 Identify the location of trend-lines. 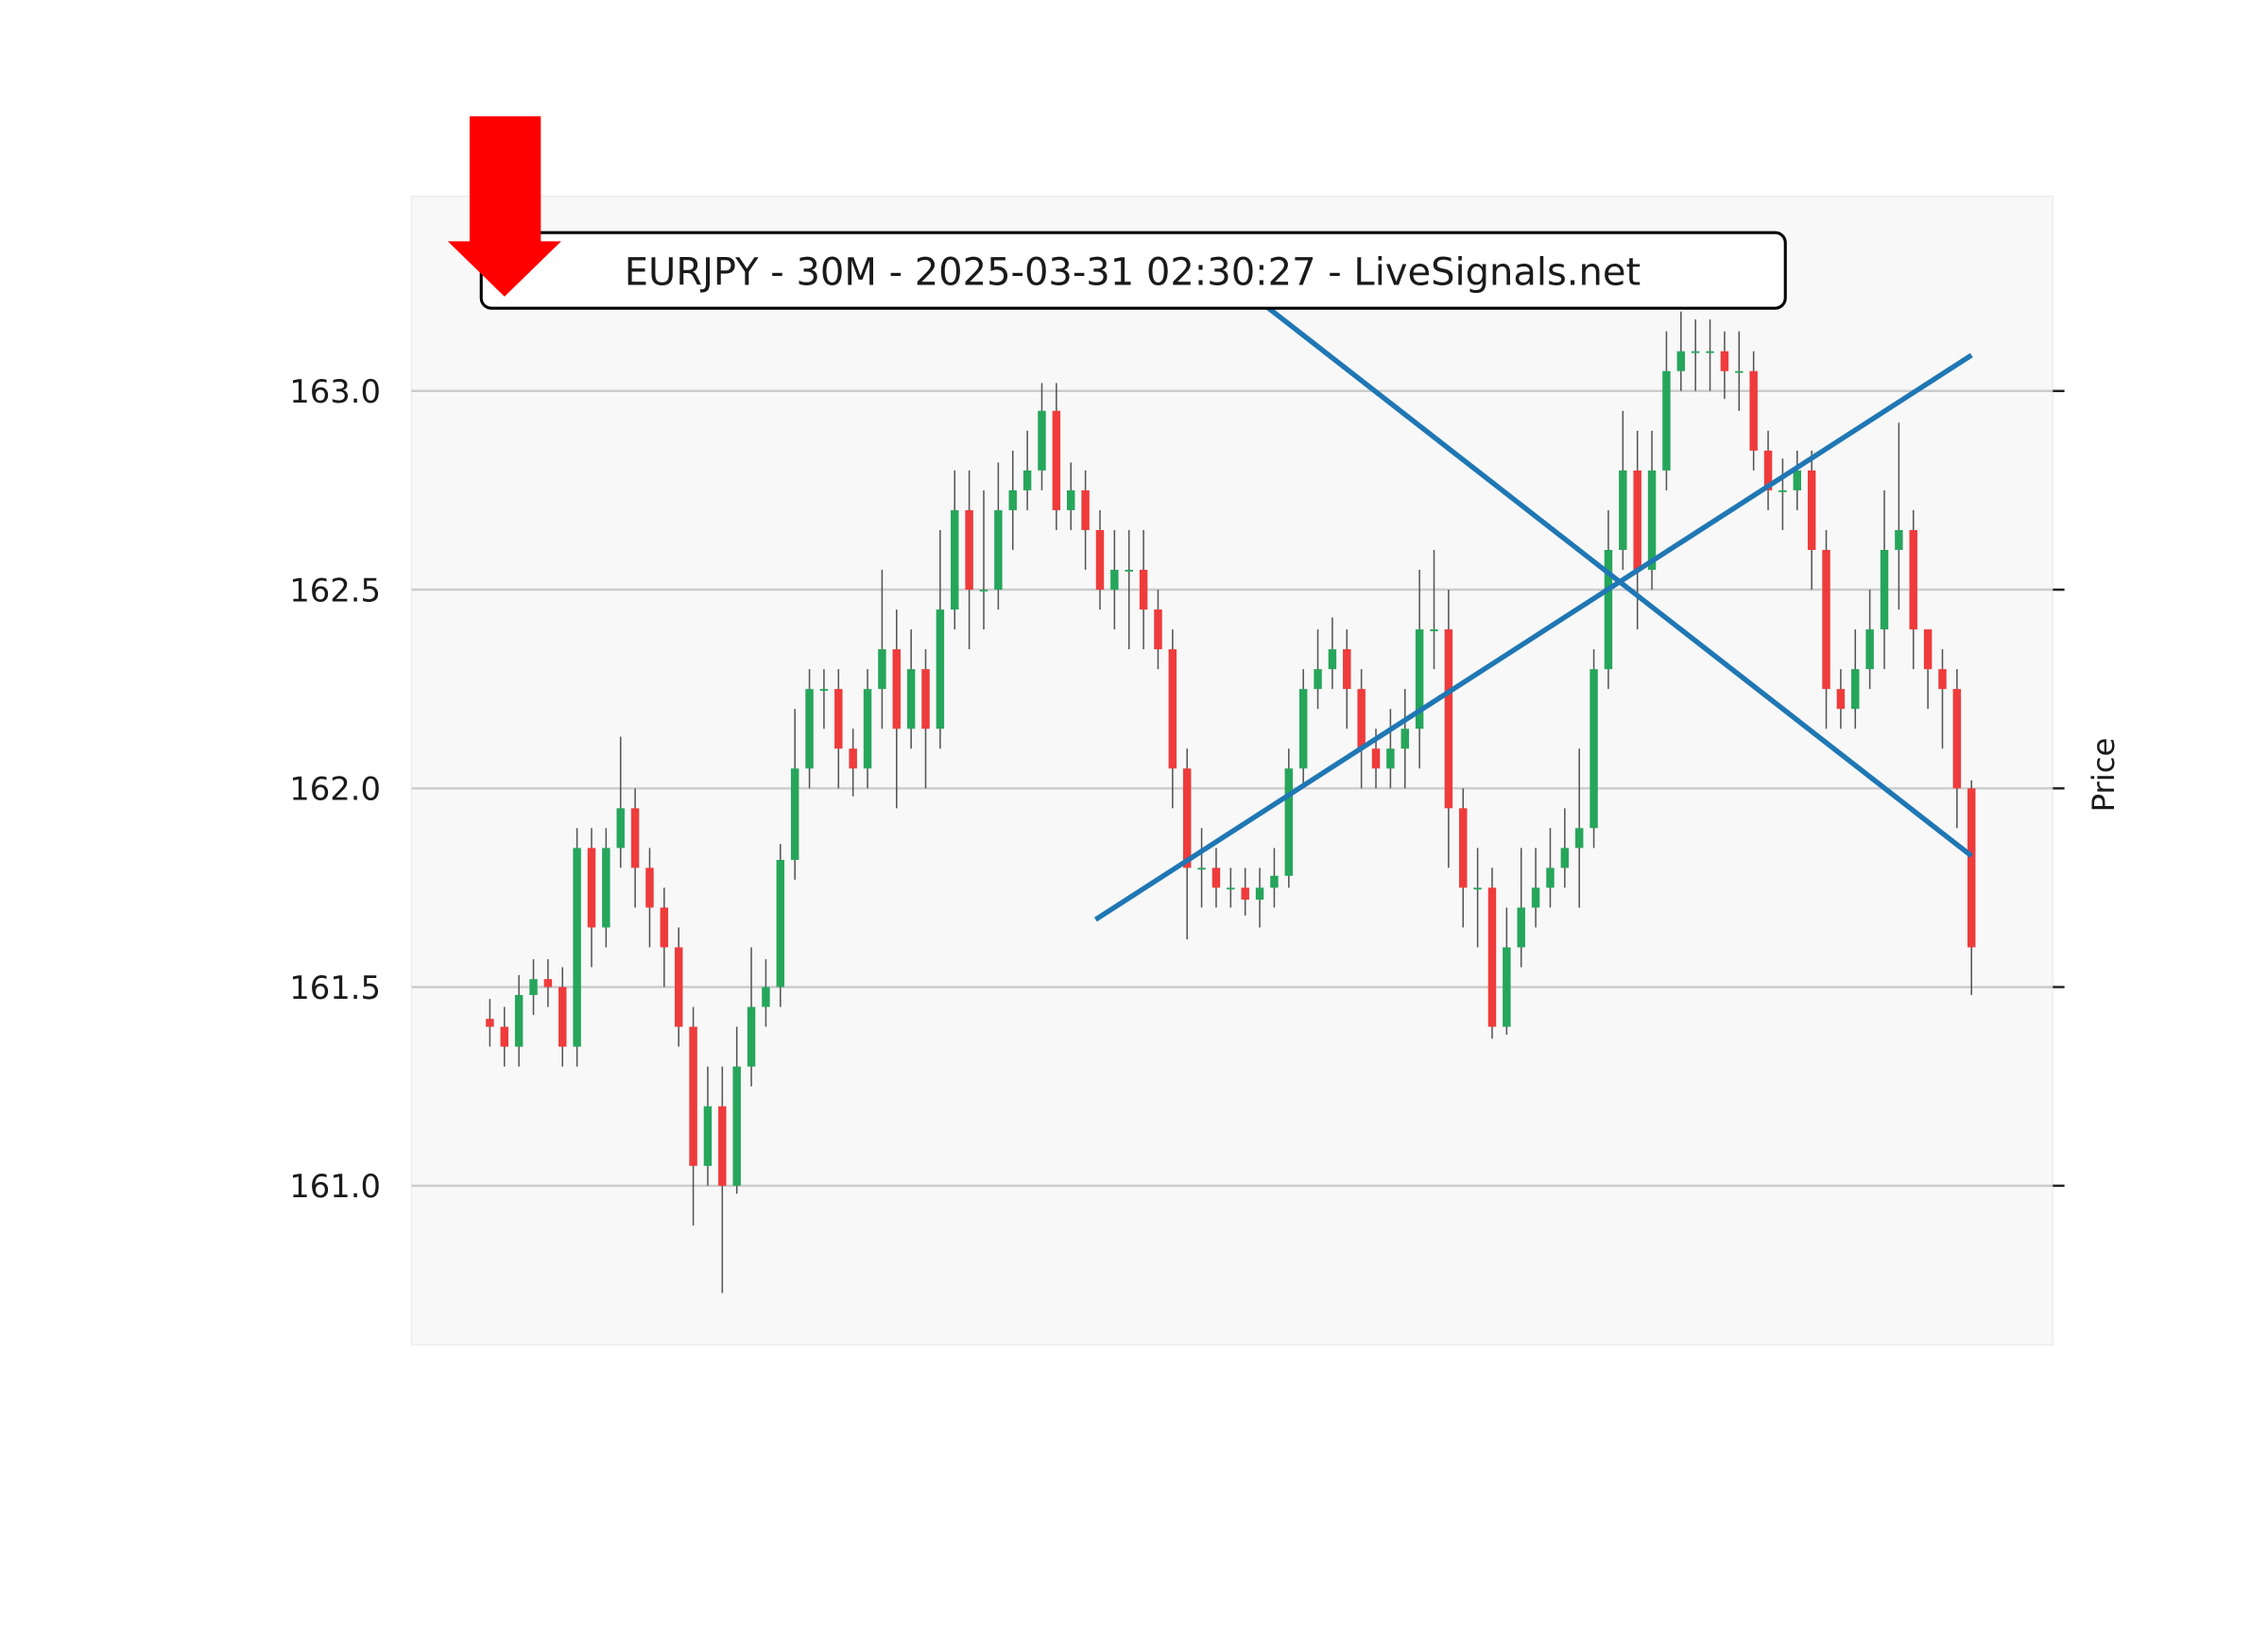
(1533, 612).